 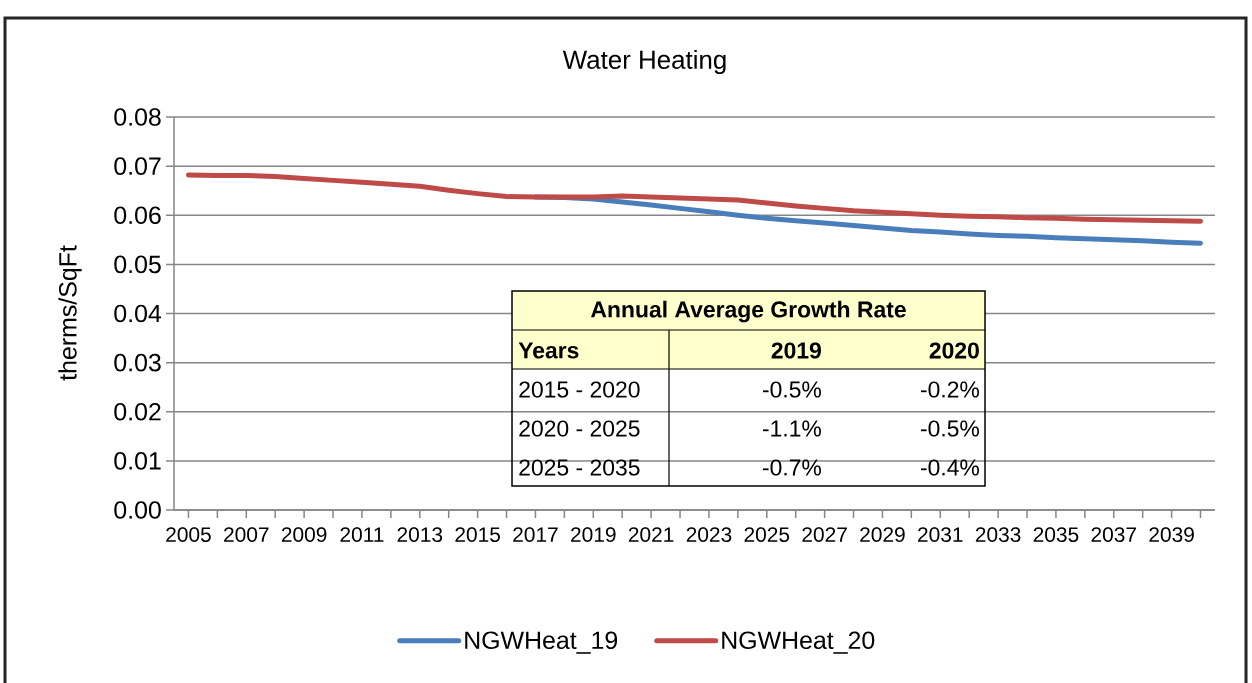 What do you see at coordinates (791, 467) in the screenshot?
I see `annotation: -0.7%` at bounding box center [791, 467].